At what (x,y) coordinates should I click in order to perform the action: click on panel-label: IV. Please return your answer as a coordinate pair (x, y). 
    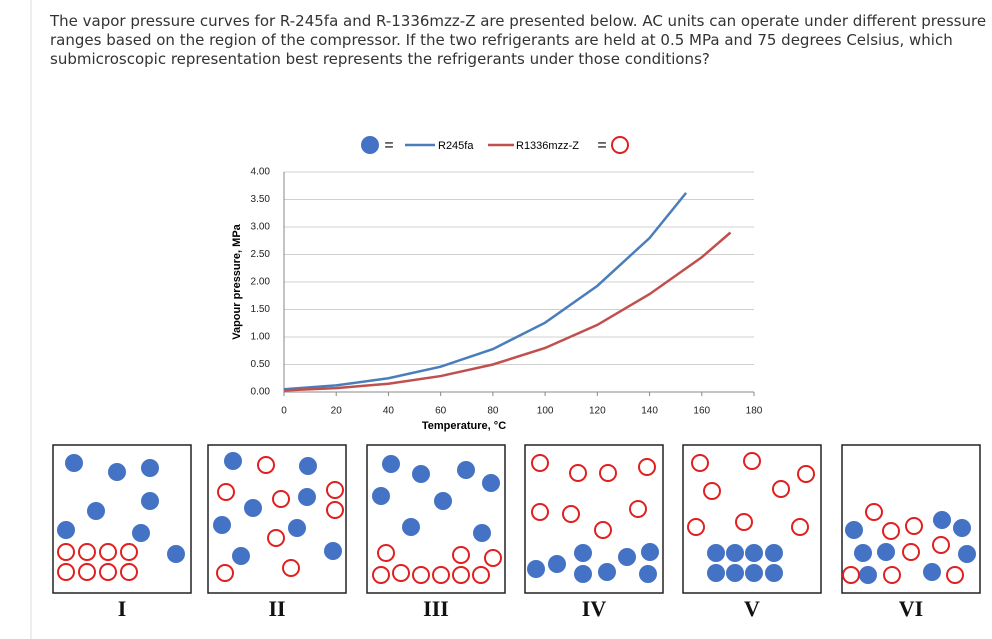
    Looking at the image, I should click on (594, 608).